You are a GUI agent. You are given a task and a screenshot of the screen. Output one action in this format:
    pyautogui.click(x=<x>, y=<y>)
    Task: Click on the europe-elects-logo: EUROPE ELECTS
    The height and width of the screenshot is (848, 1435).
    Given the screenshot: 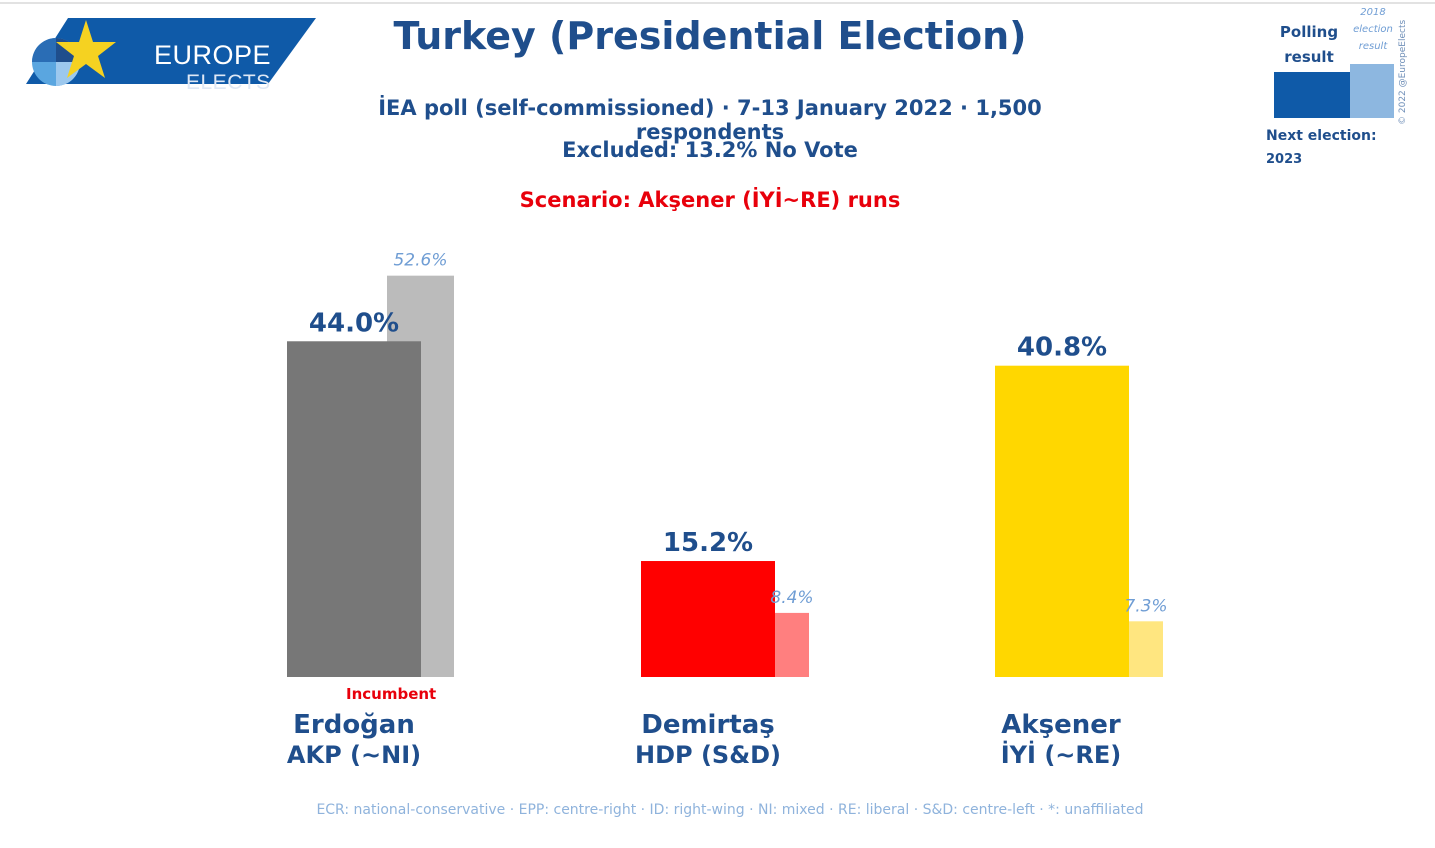 What is the action you would take?
    pyautogui.click(x=171, y=56)
    